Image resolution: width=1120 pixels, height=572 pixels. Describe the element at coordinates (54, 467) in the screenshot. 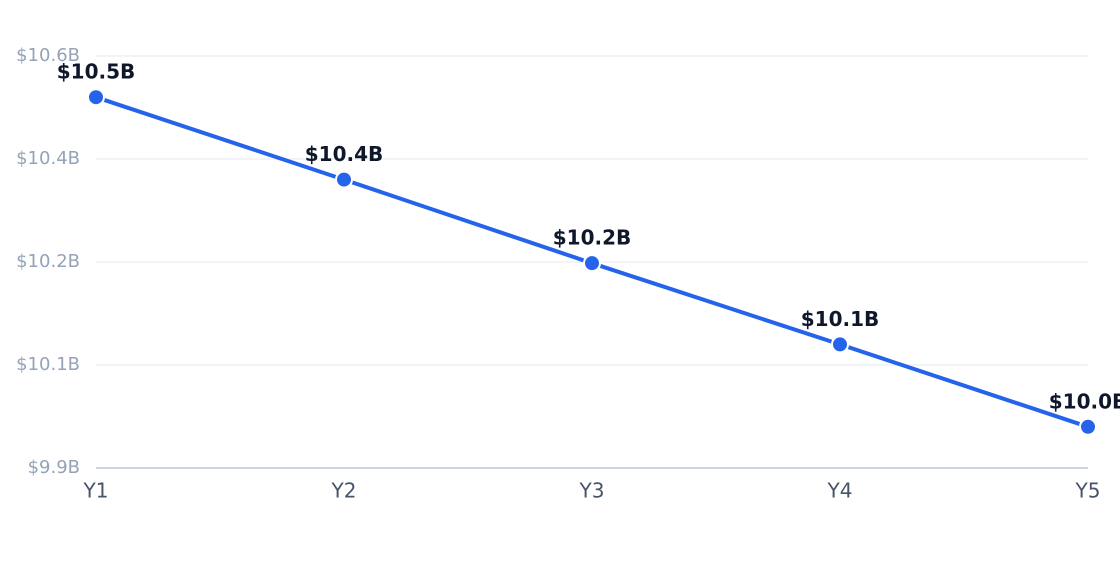

I see `y-tick-label: $9.9B` at that location.